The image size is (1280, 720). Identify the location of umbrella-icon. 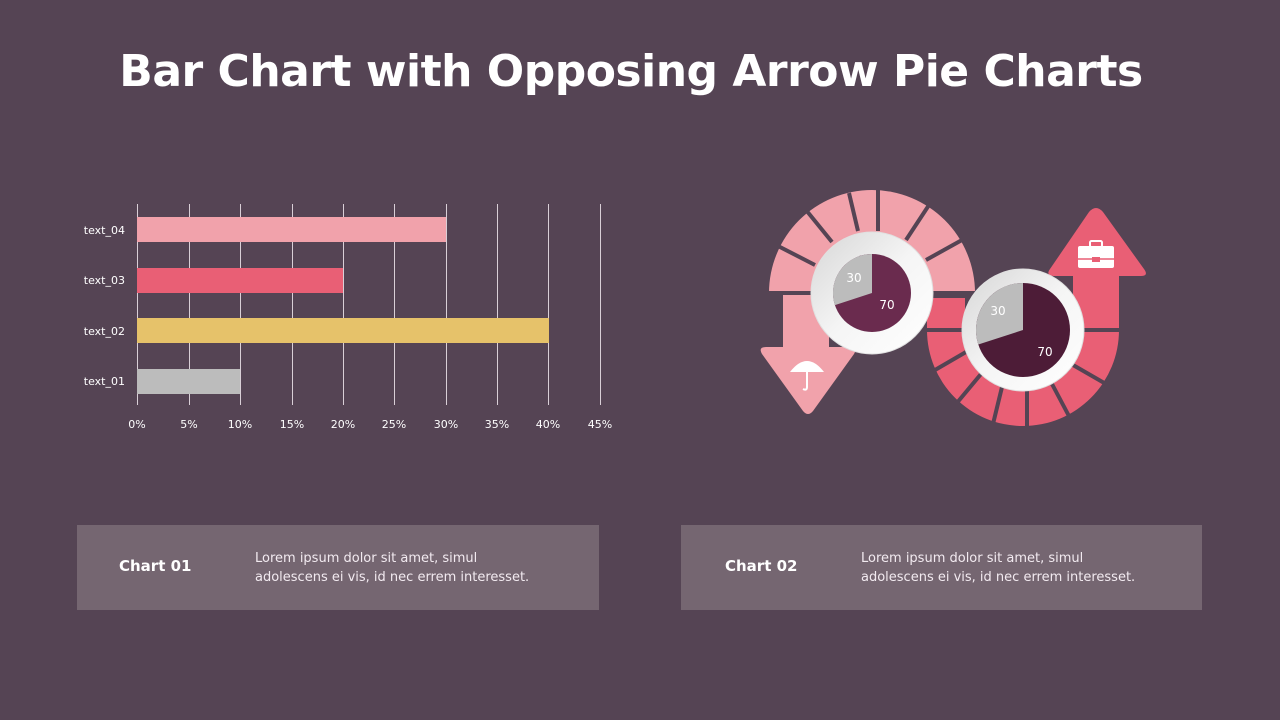
(807, 376).